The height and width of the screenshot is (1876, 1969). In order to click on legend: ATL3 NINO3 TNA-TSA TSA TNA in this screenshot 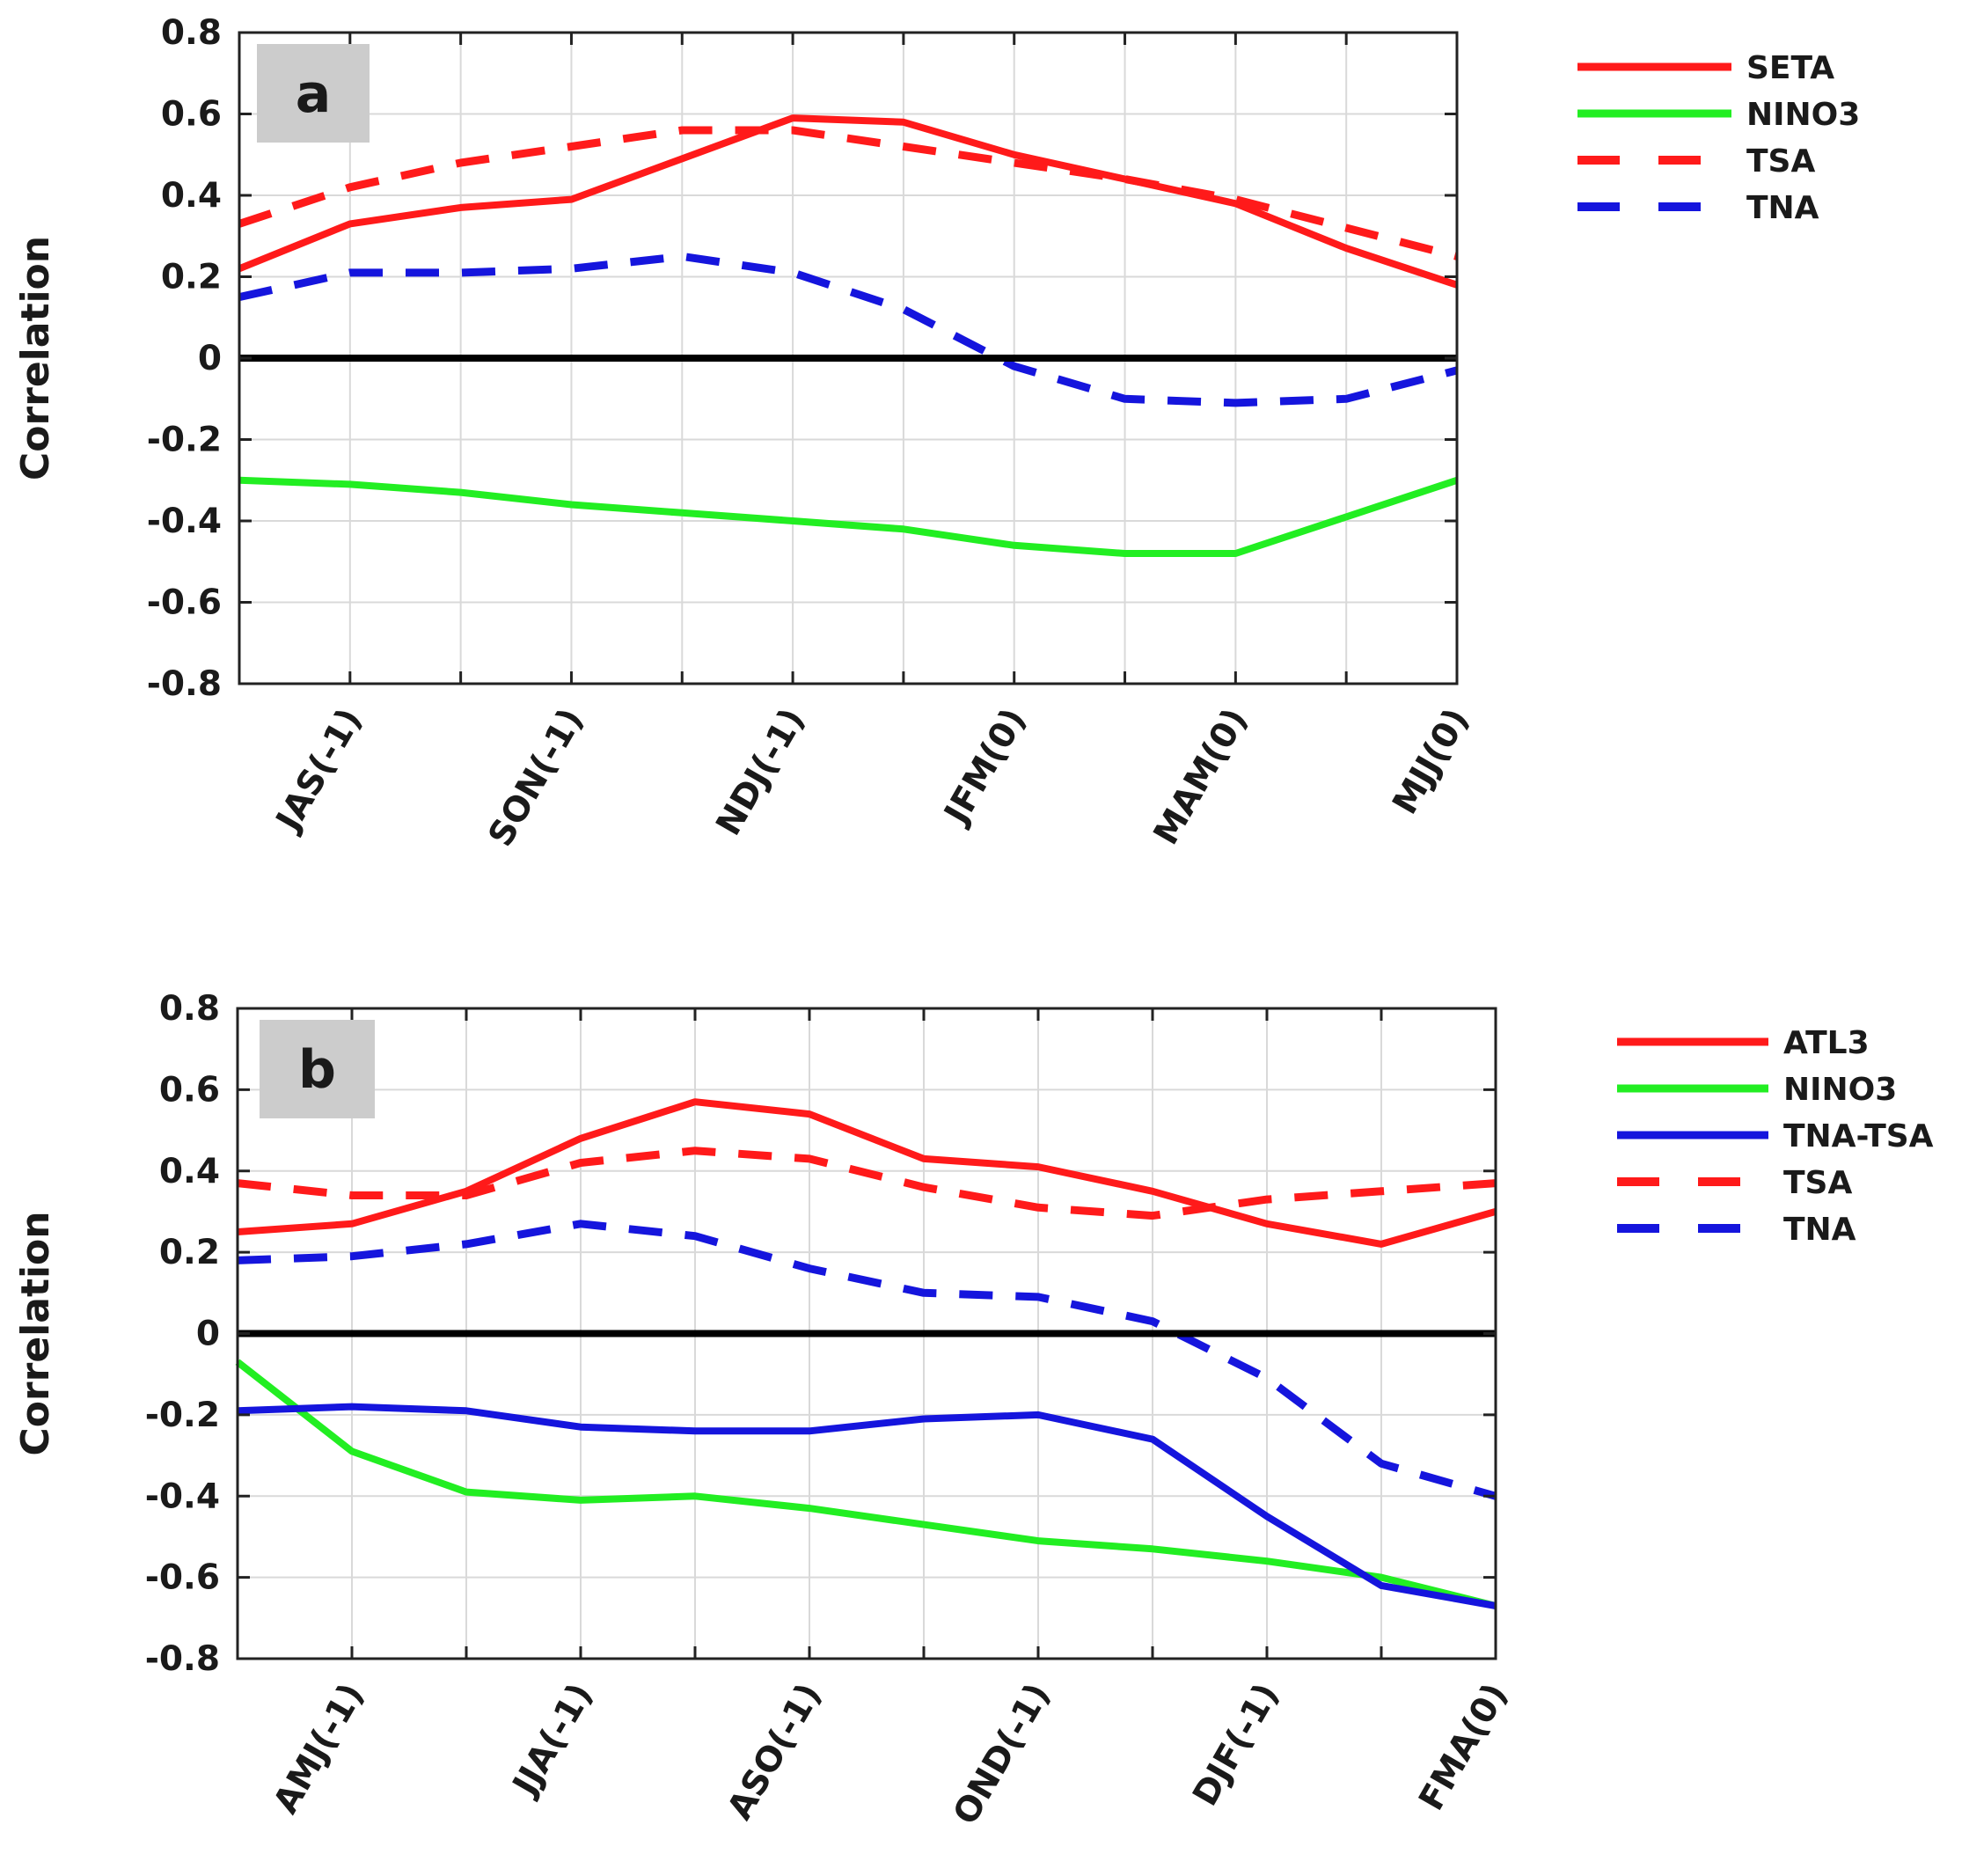, I will do `click(1776, 1136)`.